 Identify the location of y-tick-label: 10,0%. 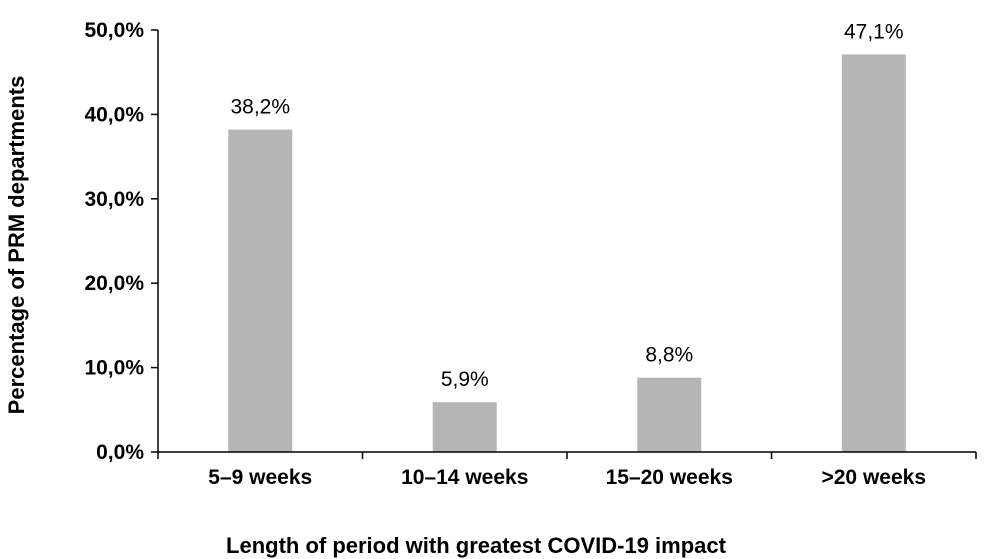
(114, 368).